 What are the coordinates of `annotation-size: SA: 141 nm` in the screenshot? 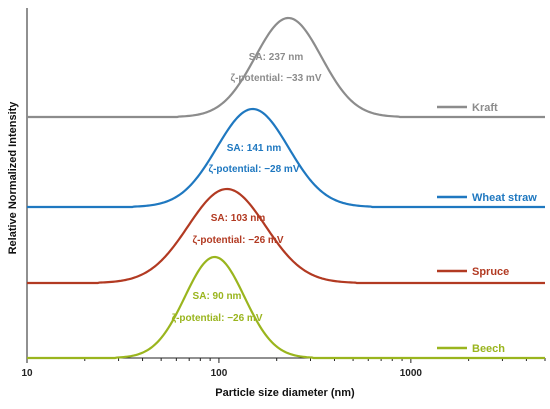 It's located at (254, 148).